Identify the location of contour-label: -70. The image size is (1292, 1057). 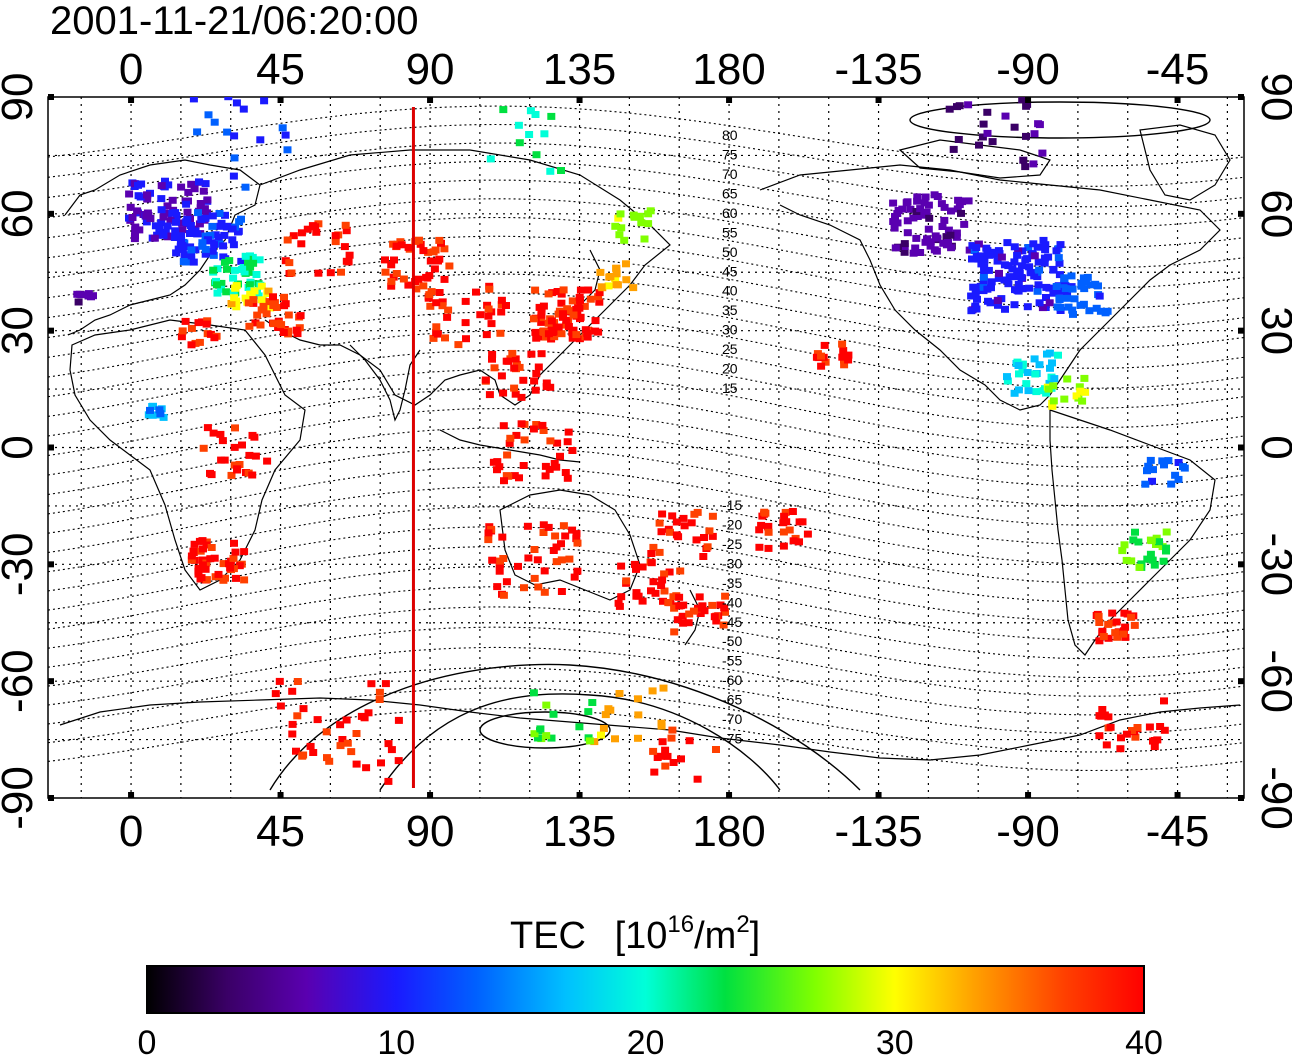
(732, 719).